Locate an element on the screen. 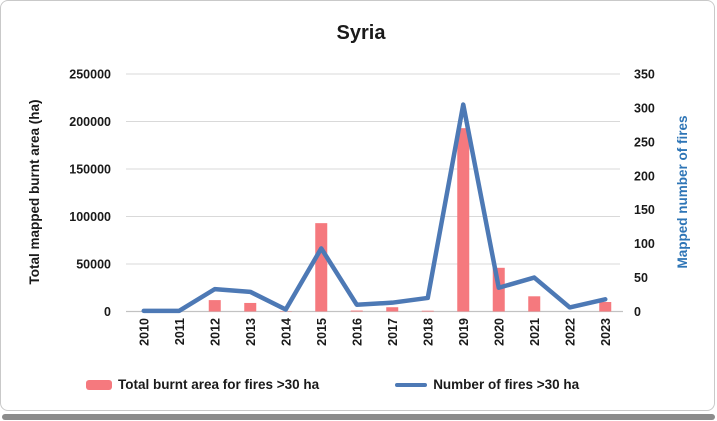 The image size is (717, 421). x-axis-tick-2011: 2011 is located at coordinates (180, 331).